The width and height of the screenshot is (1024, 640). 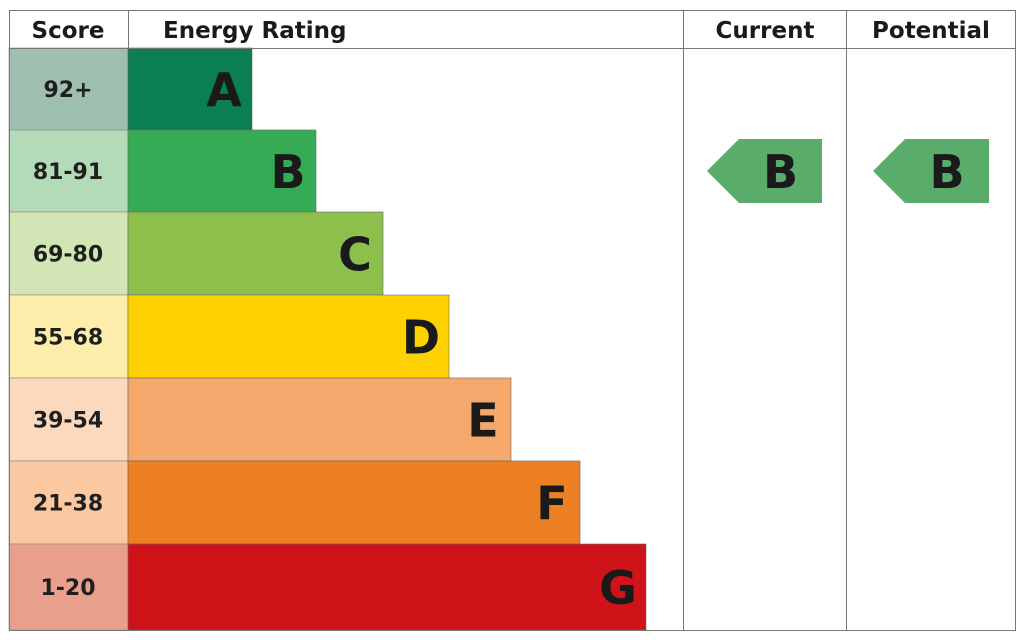 I want to click on score-label: 55-68, so click(x=68, y=338).